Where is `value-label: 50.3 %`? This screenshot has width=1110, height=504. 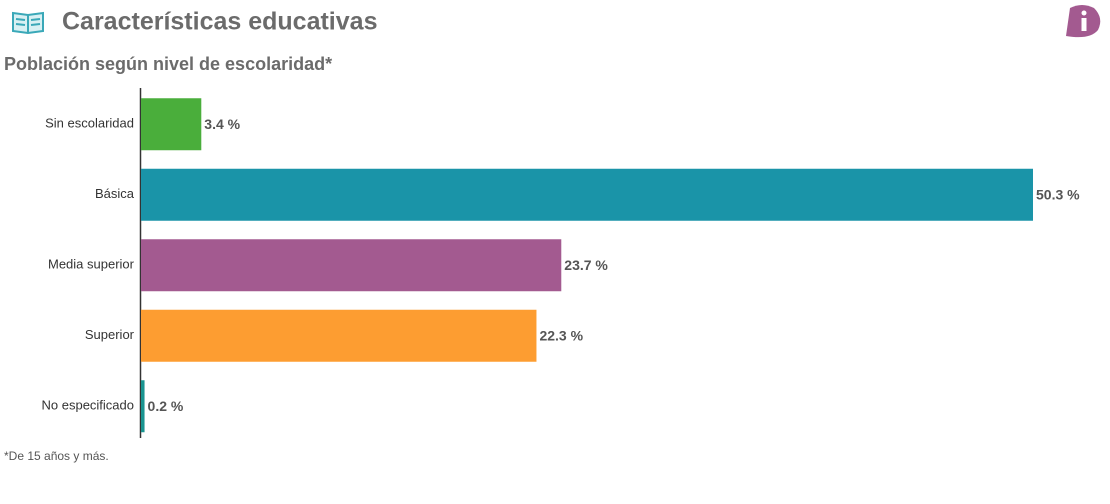
value-label: 50.3 % is located at coordinates (1058, 194).